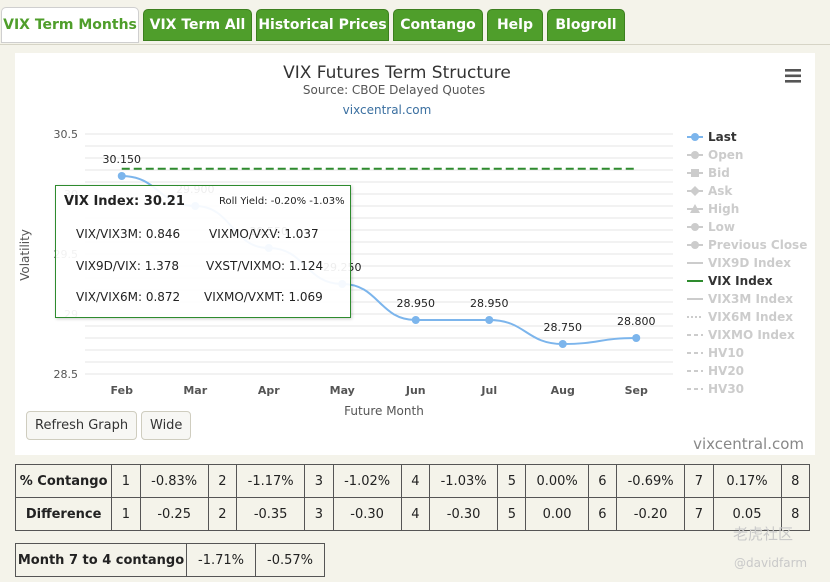  What do you see at coordinates (174, 514) in the screenshot?
I see `table-cell: -0.25` at bounding box center [174, 514].